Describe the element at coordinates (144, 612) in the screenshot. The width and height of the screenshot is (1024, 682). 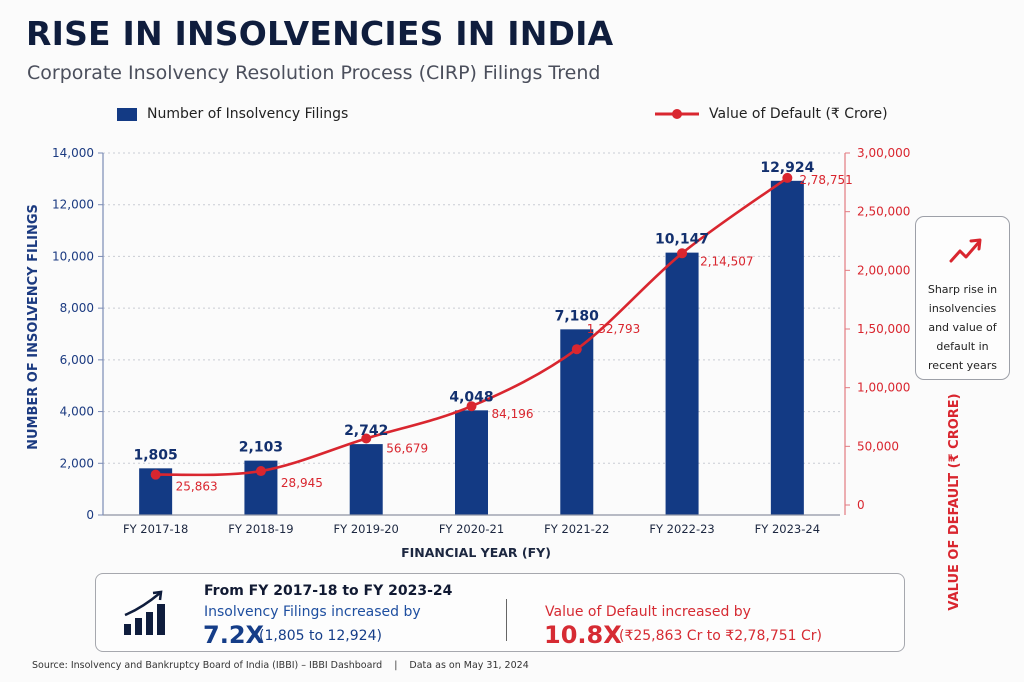
I see `bar-chart-growth-icon` at that location.